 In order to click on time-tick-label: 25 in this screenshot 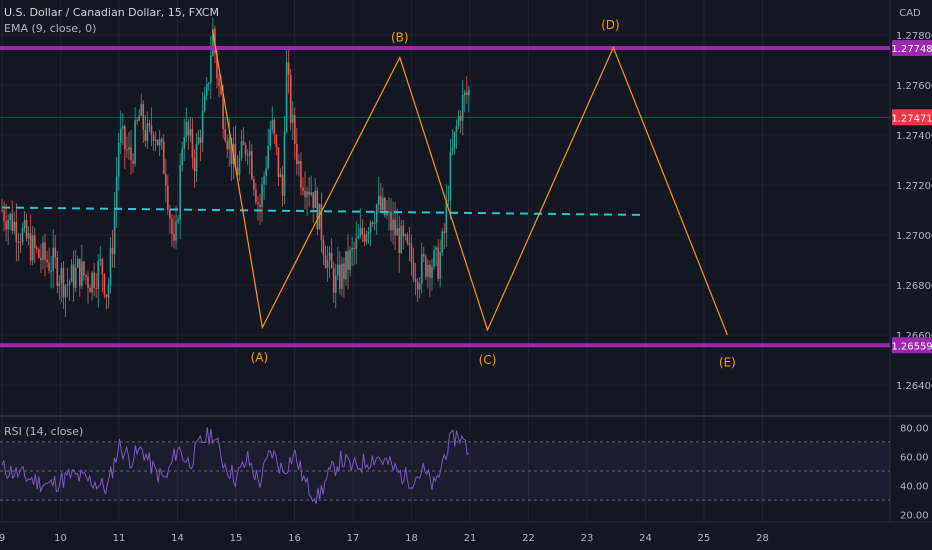, I will do `click(704, 538)`.